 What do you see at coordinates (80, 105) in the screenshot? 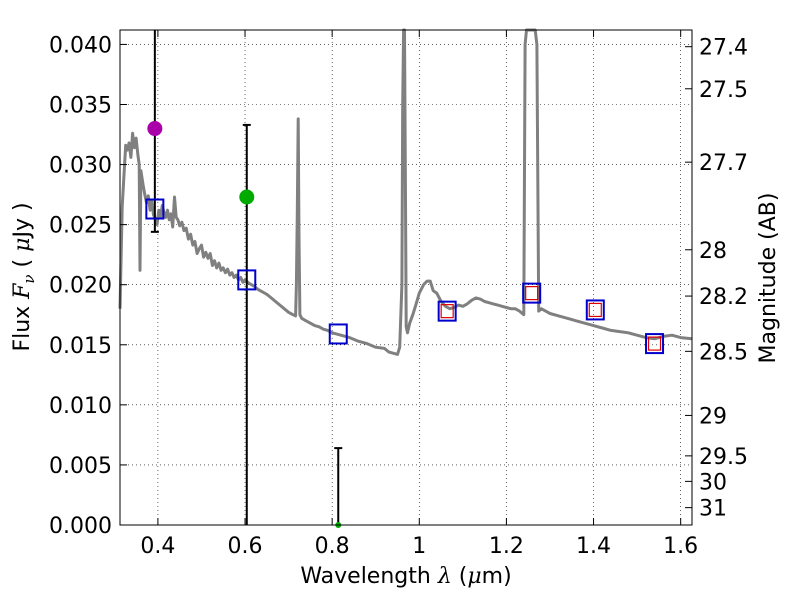
I see `y-tick-label: 0.035` at bounding box center [80, 105].